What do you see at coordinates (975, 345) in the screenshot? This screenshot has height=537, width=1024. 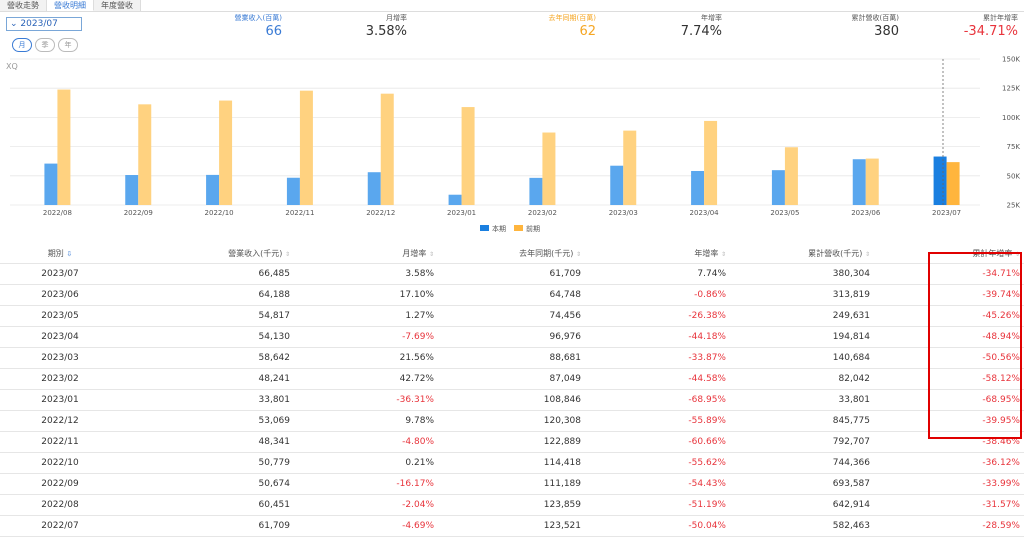 I see `highlight-box` at bounding box center [975, 345].